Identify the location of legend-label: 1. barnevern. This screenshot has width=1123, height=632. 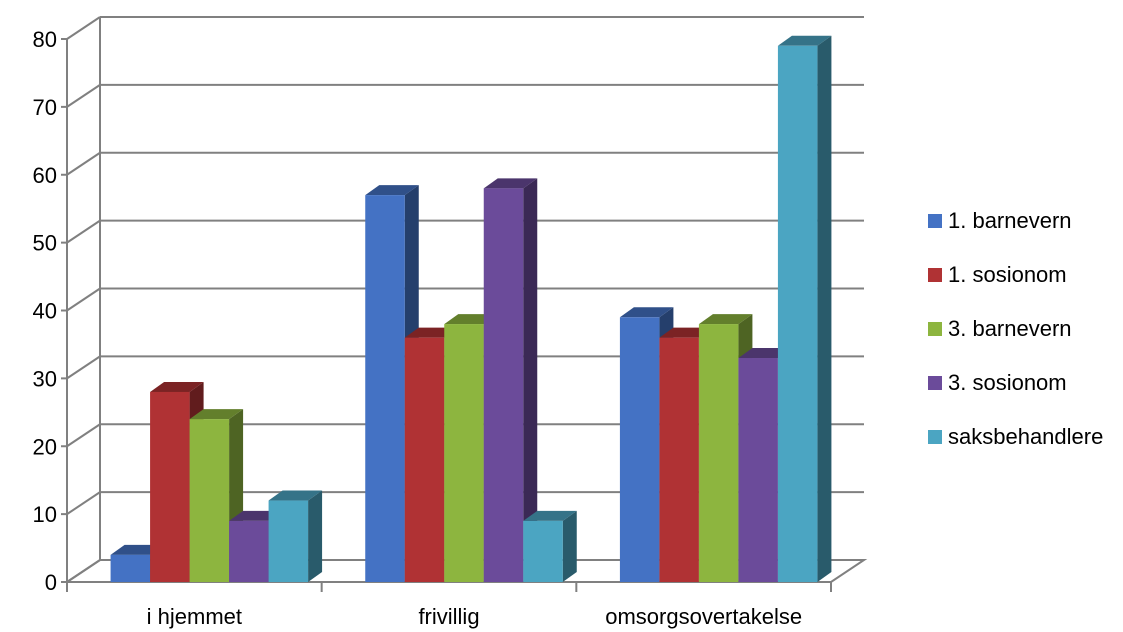
(1010, 220).